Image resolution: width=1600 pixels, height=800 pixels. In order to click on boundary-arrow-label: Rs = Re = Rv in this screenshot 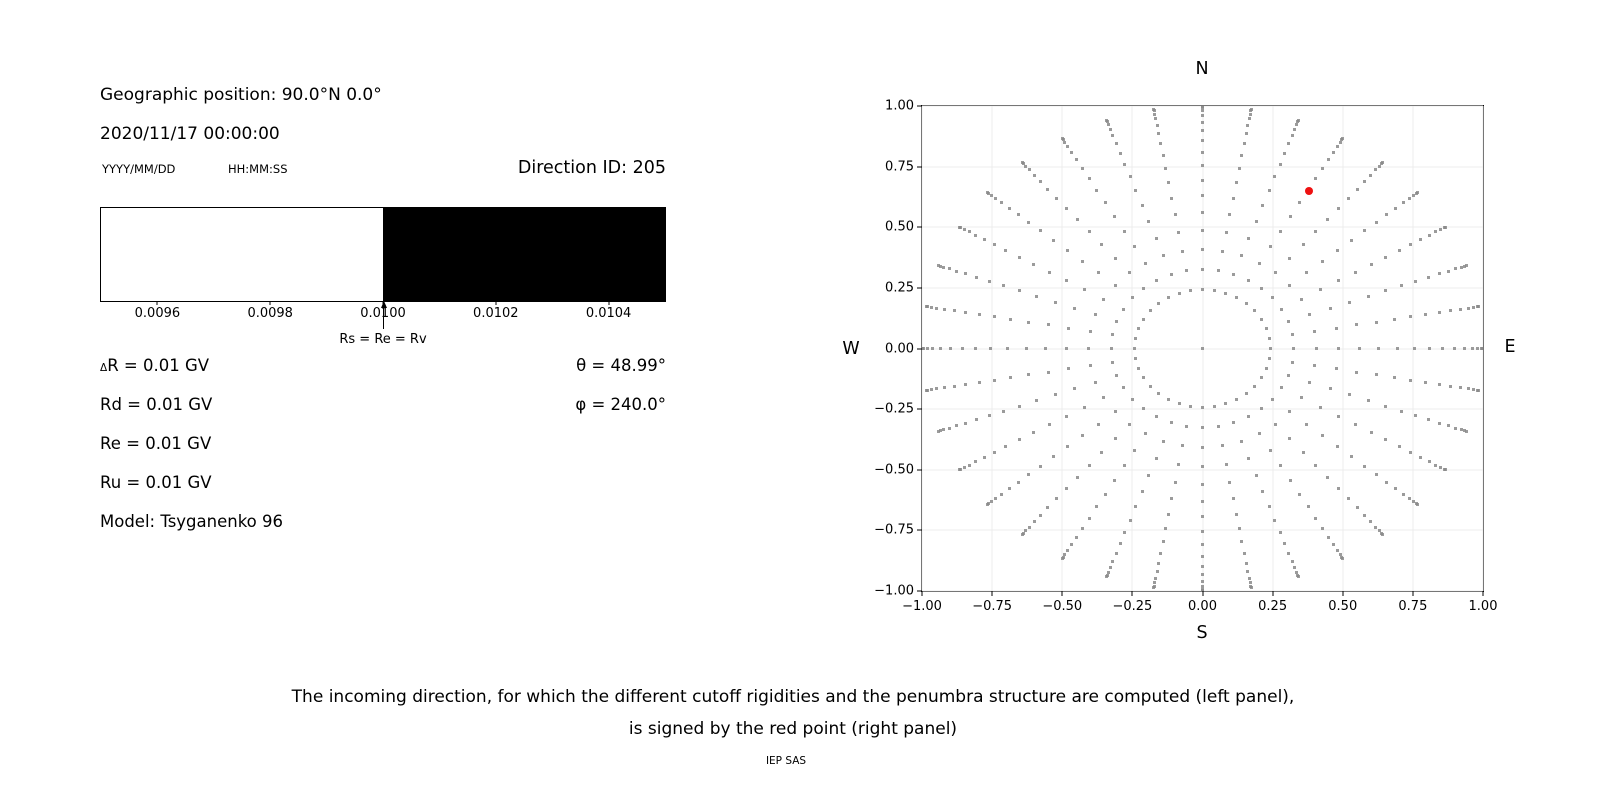, I will do `click(383, 339)`.